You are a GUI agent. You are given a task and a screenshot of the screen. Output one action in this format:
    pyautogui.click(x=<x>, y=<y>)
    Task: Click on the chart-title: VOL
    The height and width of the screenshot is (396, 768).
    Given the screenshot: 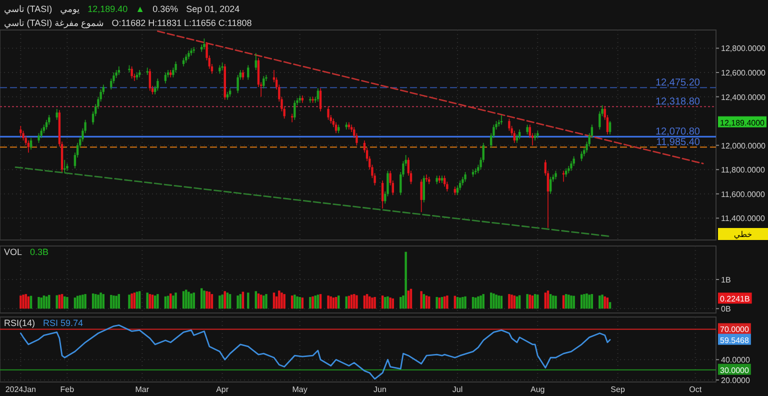 What is the action you would take?
    pyautogui.click(x=13, y=252)
    